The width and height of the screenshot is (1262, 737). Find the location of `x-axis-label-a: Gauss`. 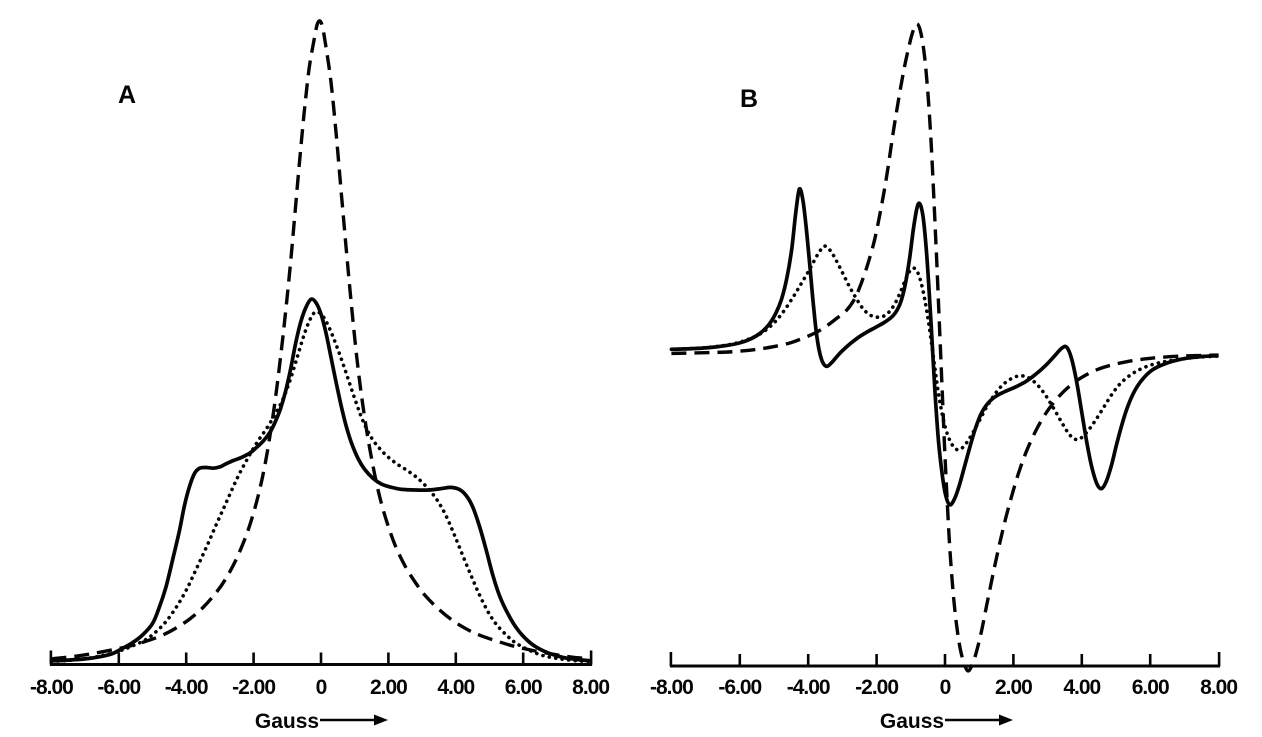

x-axis-label-a: Gauss is located at coordinates (287, 721).